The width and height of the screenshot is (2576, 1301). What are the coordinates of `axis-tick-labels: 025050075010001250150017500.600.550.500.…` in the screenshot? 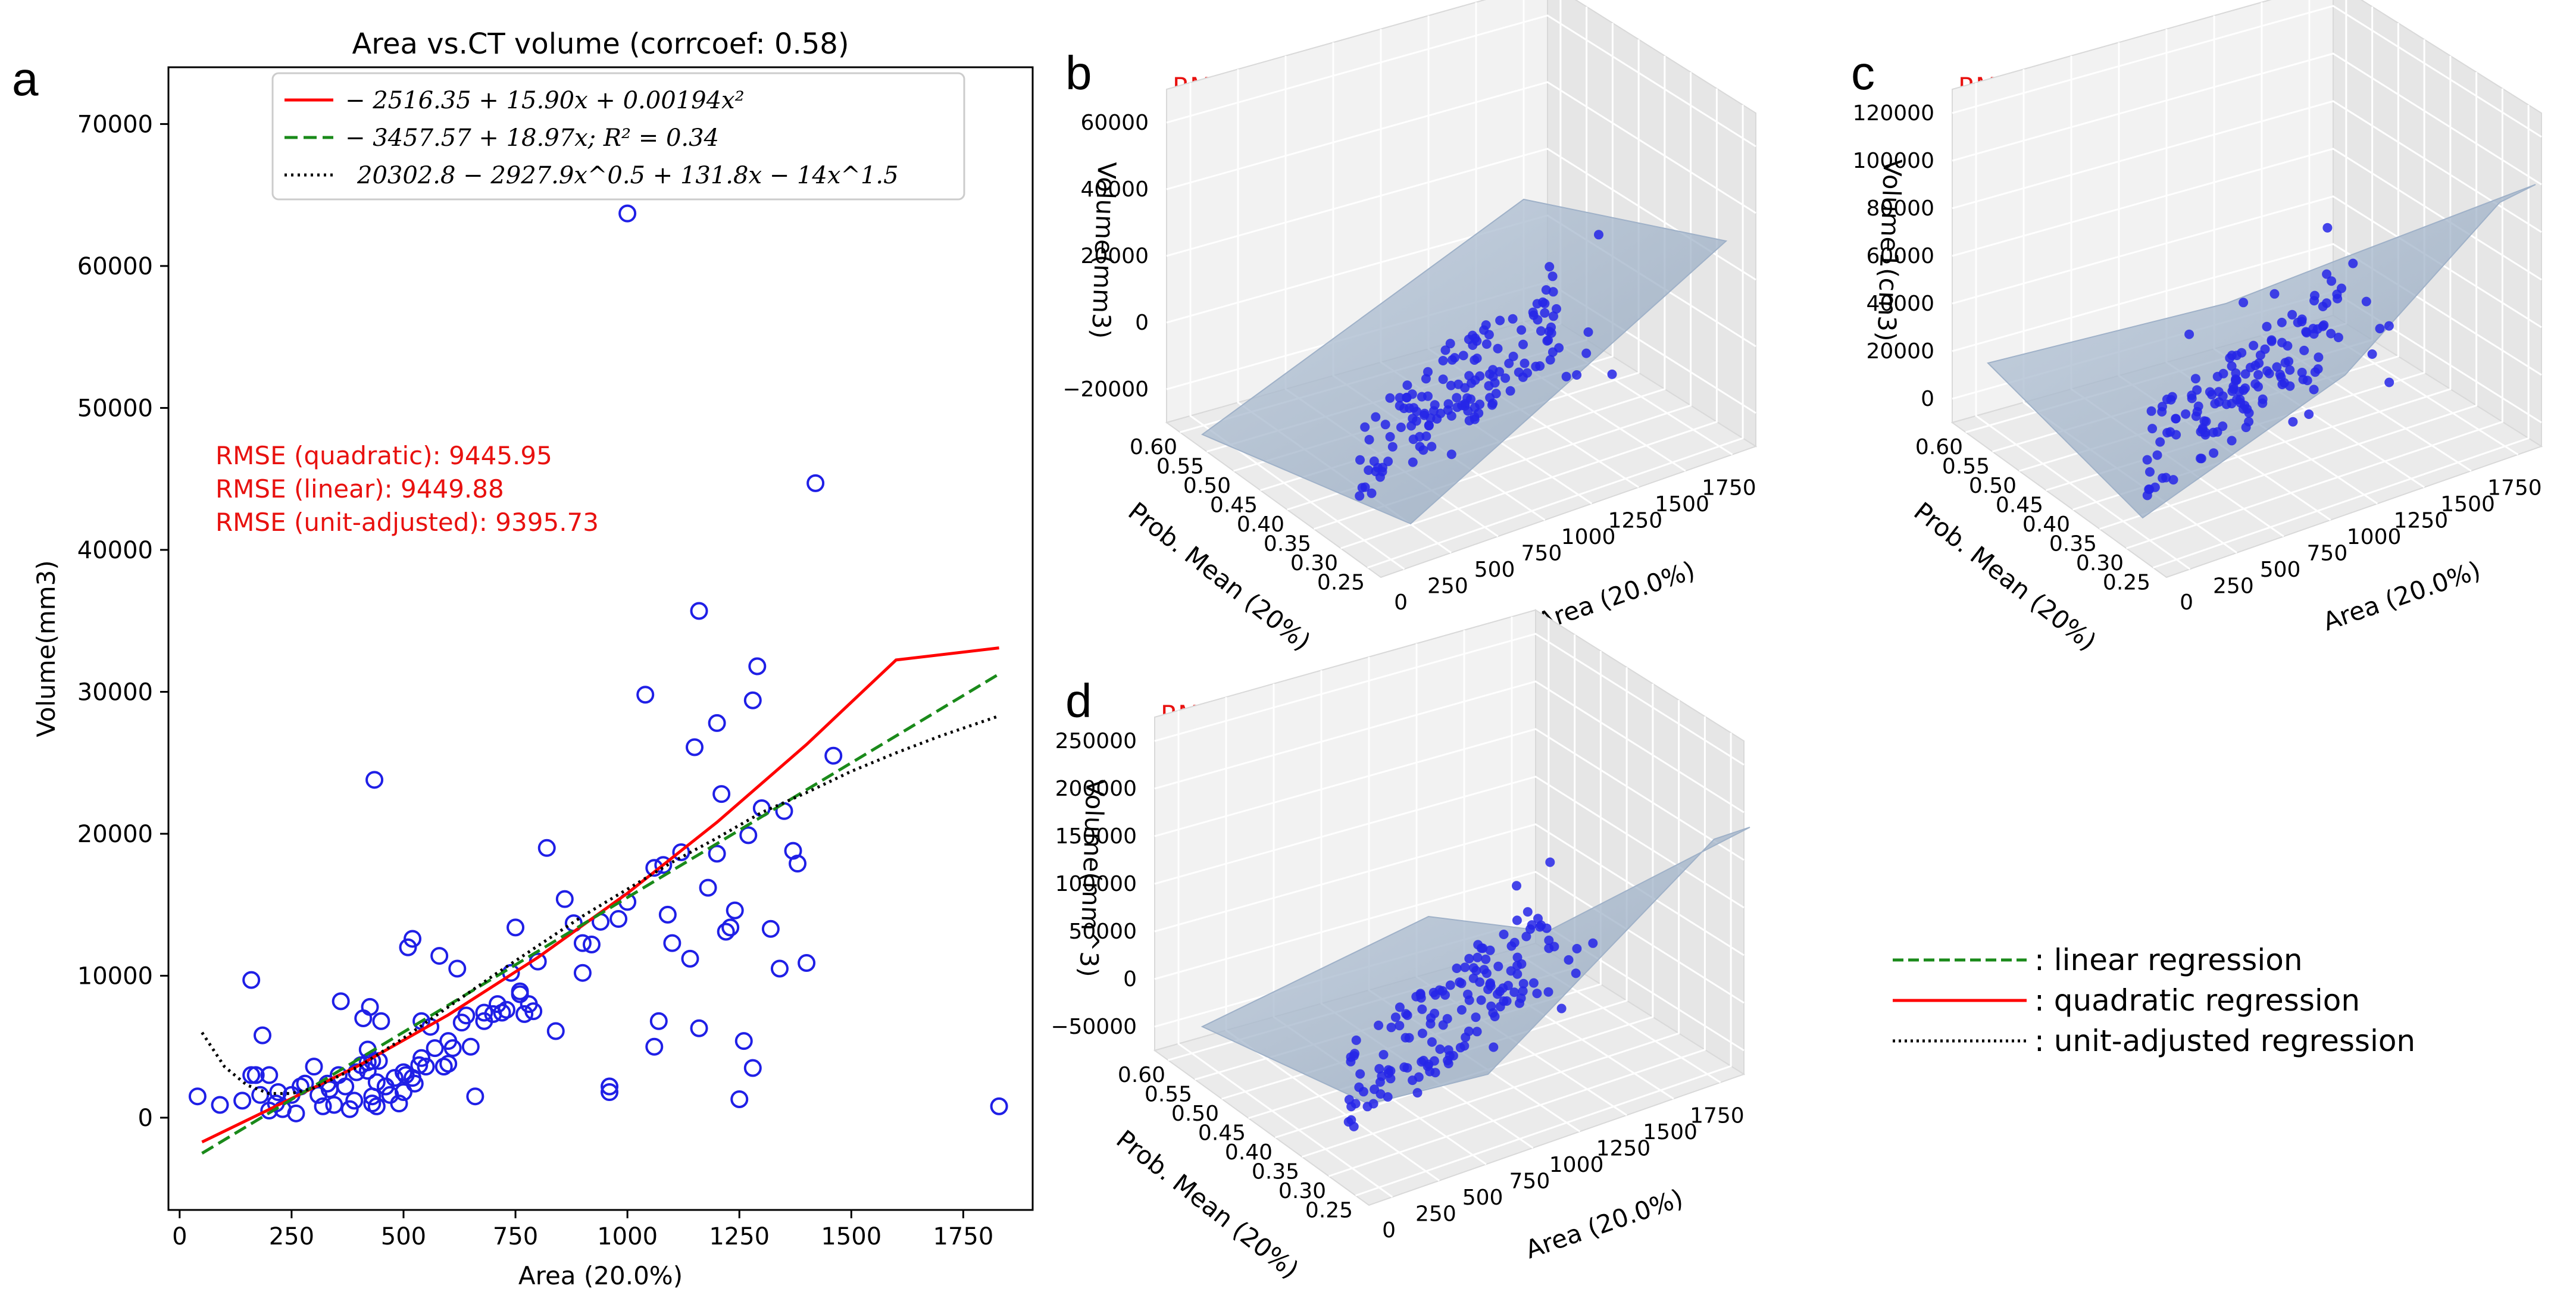 It's located at (1397, 986).